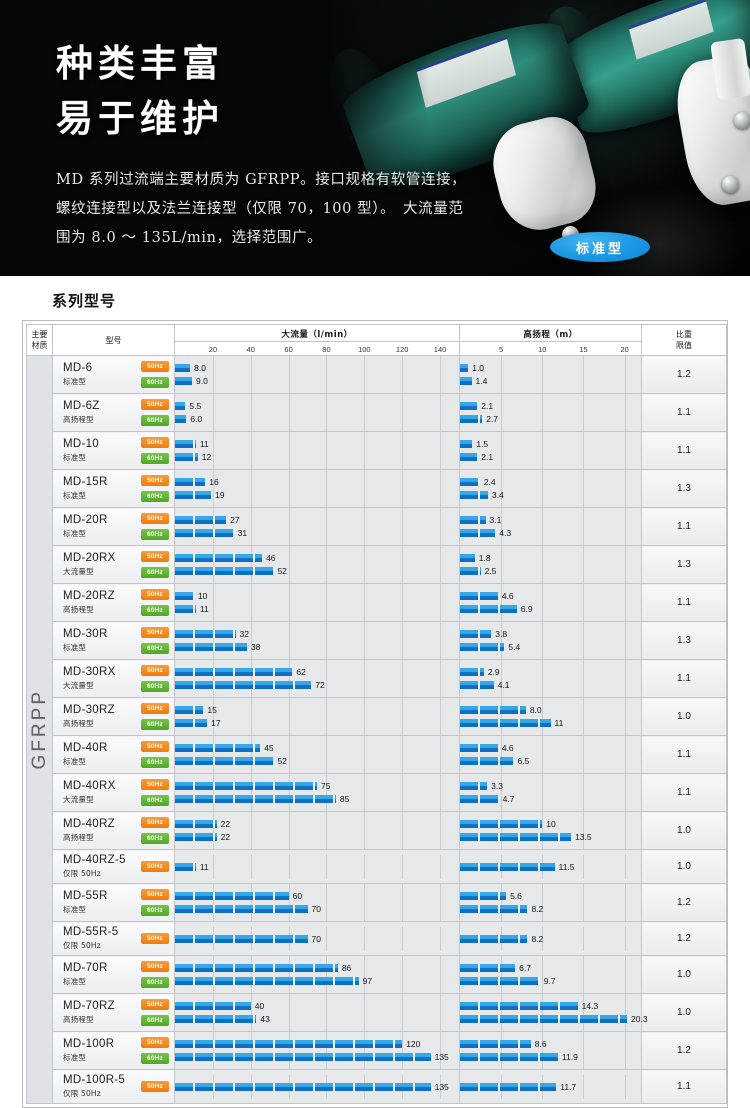  Describe the element at coordinates (113, 340) in the screenshot. I see `header-model: 型号` at that location.